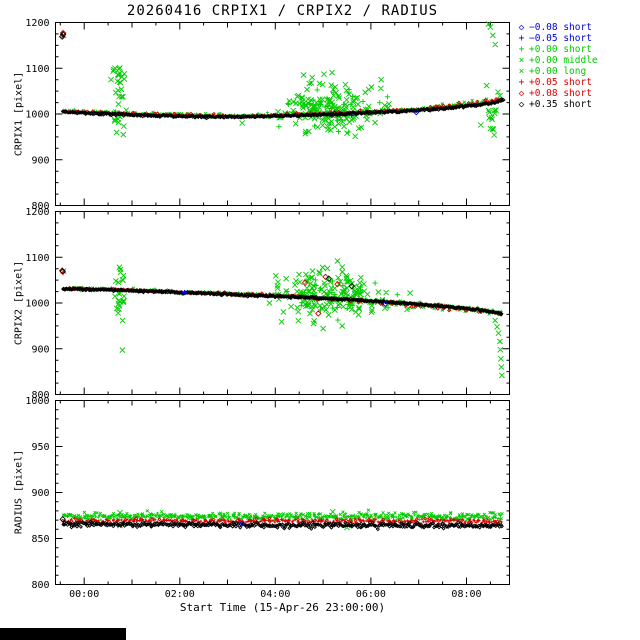  What do you see at coordinates (19, 303) in the screenshot?
I see `y-axis-label-text: CRPIX2 [pixel]` at bounding box center [19, 303].